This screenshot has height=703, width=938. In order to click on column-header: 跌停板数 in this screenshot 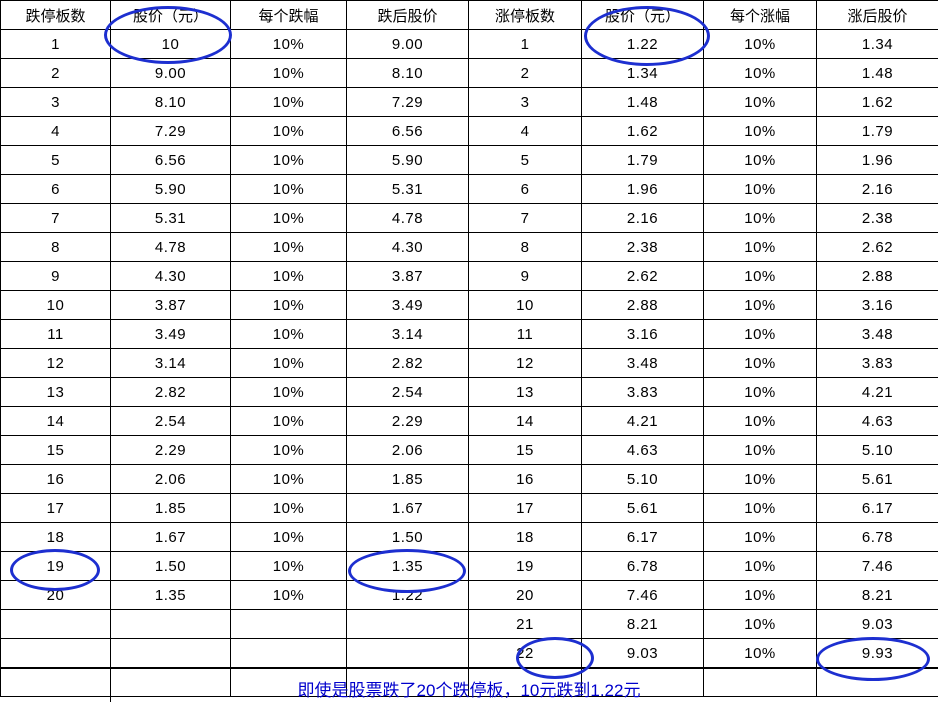, I will do `click(55, 15)`.